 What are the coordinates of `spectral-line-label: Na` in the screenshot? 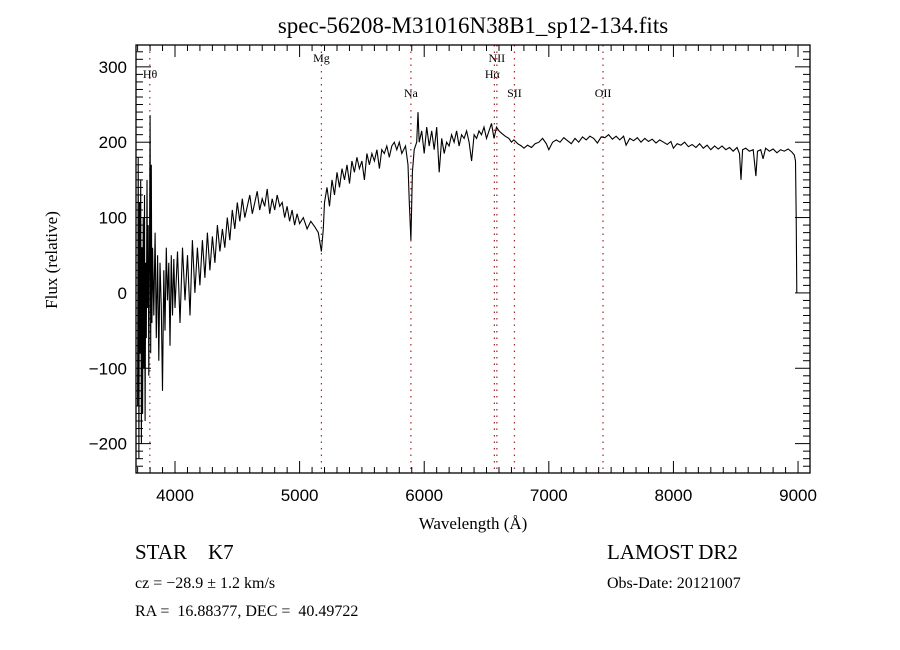 It's located at (411, 93).